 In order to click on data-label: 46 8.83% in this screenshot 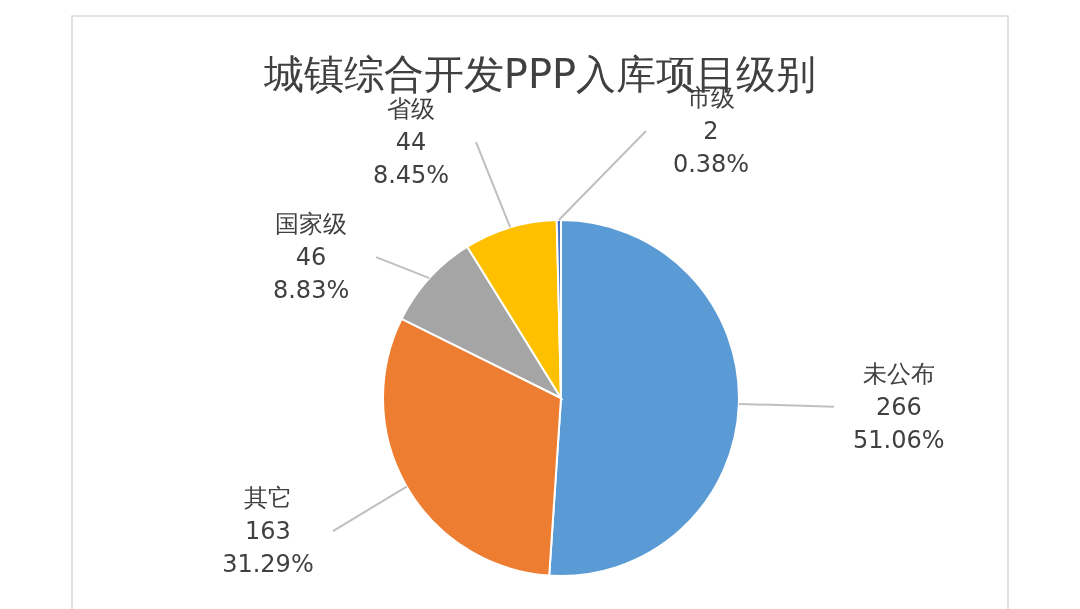, I will do `click(311, 274)`.